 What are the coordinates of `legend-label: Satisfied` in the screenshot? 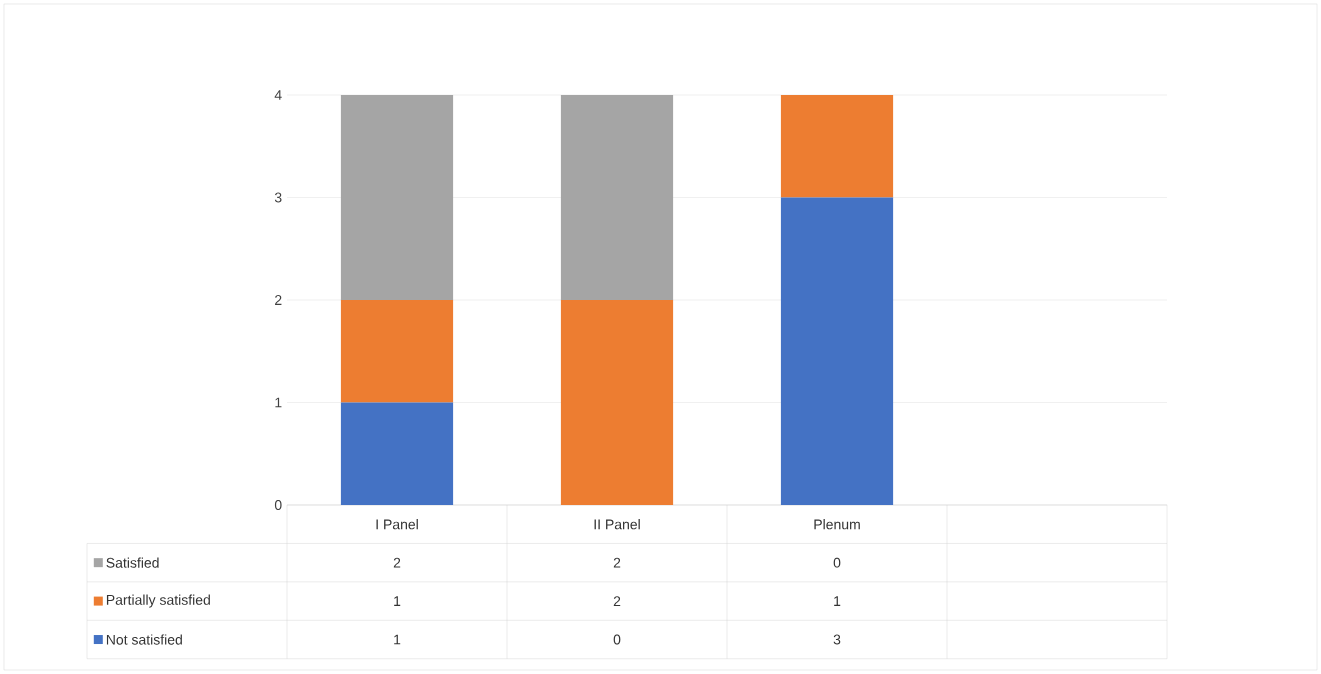 It's located at (132, 562).